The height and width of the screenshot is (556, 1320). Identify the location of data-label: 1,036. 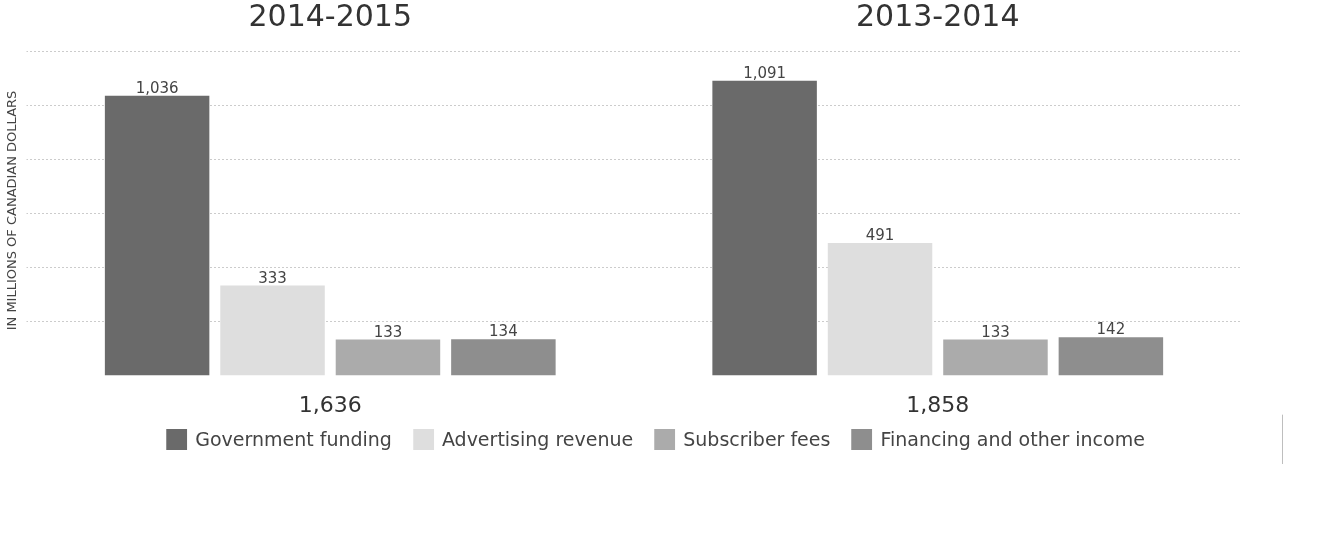
(157, 87).